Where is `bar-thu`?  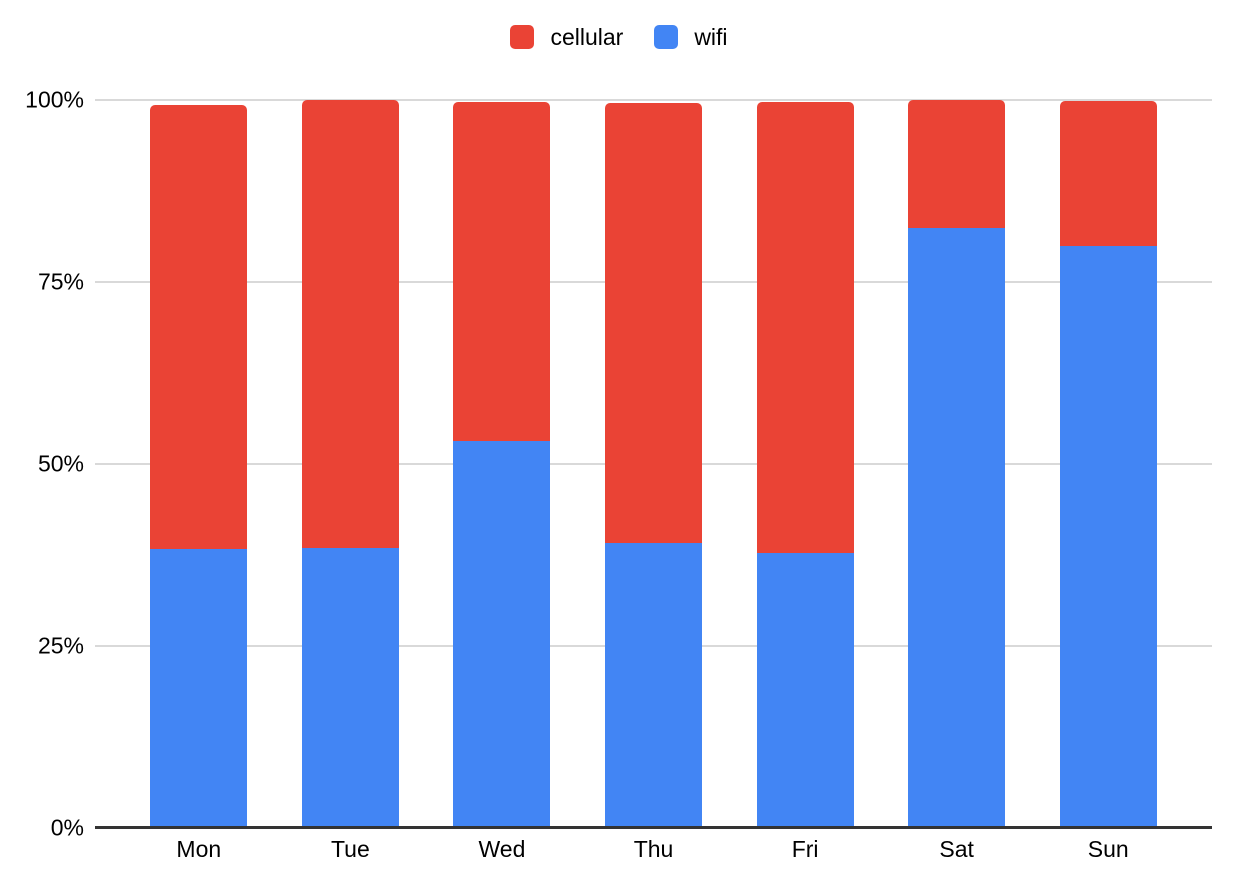 bar-thu is located at coordinates (654, 465).